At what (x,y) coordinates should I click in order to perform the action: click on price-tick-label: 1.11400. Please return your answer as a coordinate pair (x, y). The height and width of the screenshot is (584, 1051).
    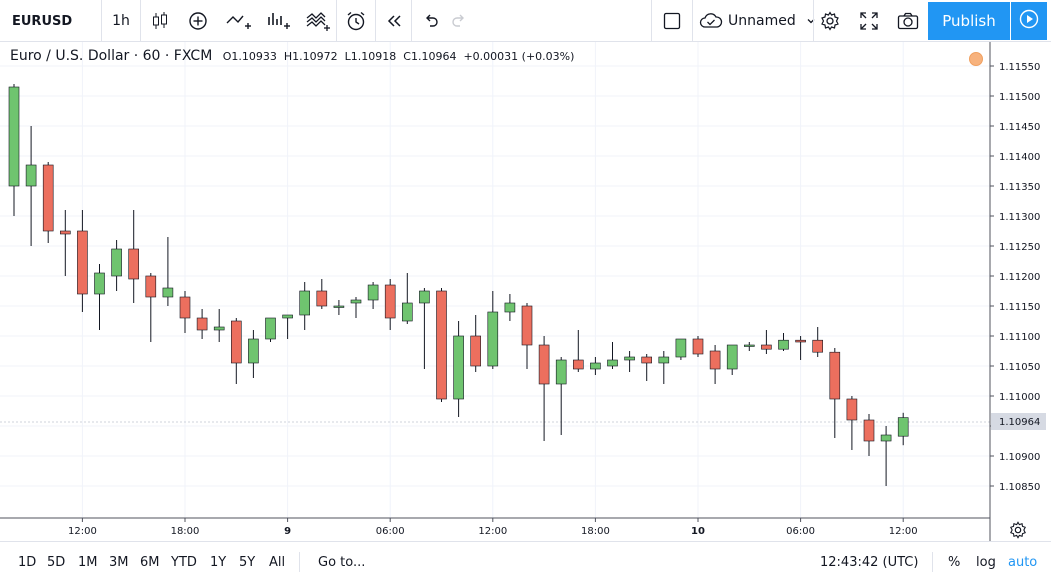
    Looking at the image, I should click on (1019, 157).